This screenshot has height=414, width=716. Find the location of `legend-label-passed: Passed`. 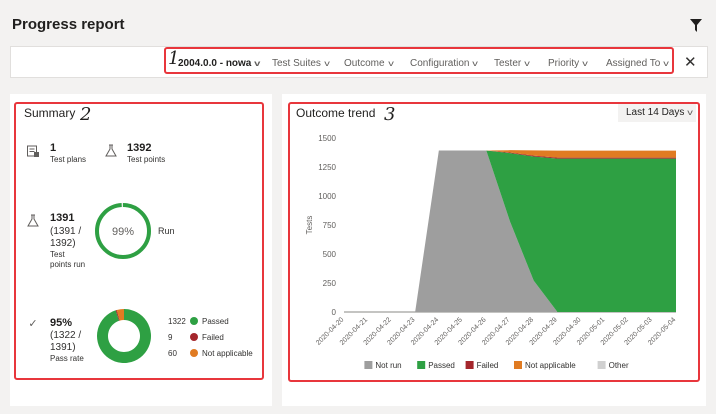

legend-label-passed: Passed is located at coordinates (441, 365).